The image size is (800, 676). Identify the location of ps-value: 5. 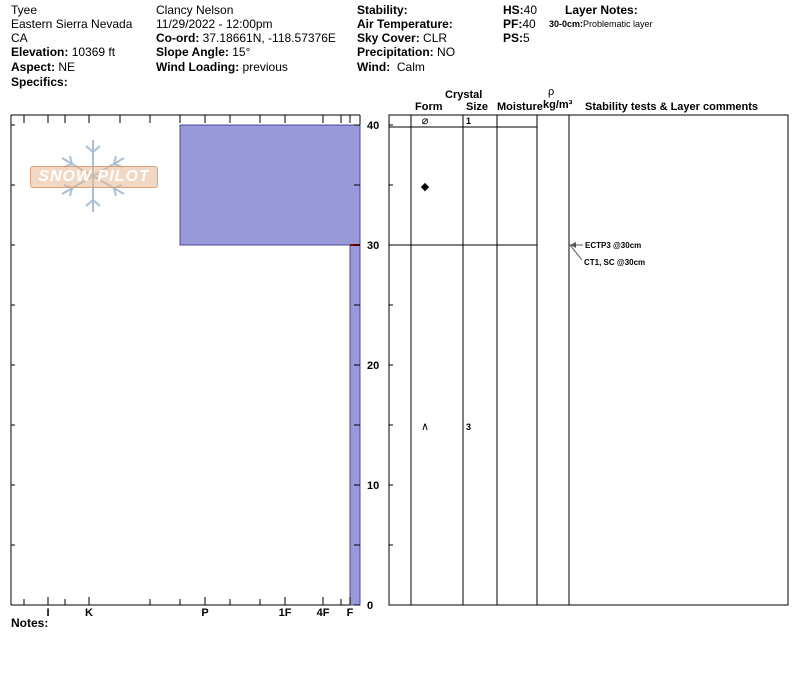
(526, 38).